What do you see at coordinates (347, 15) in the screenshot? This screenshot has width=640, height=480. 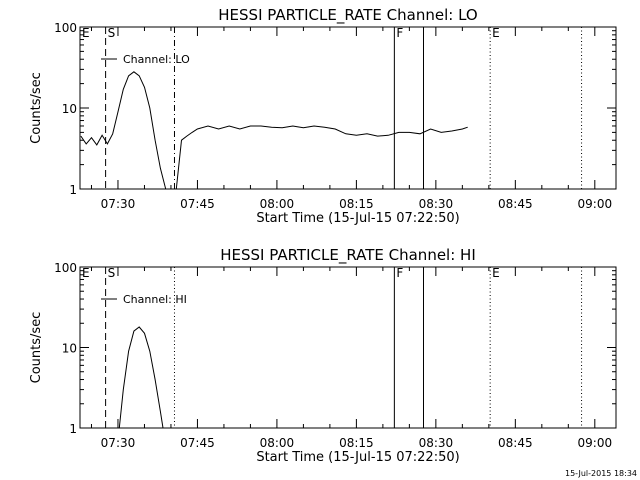 I see `chart-title: HESSI PARTICLE_RATE Channel: LO` at bounding box center [347, 15].